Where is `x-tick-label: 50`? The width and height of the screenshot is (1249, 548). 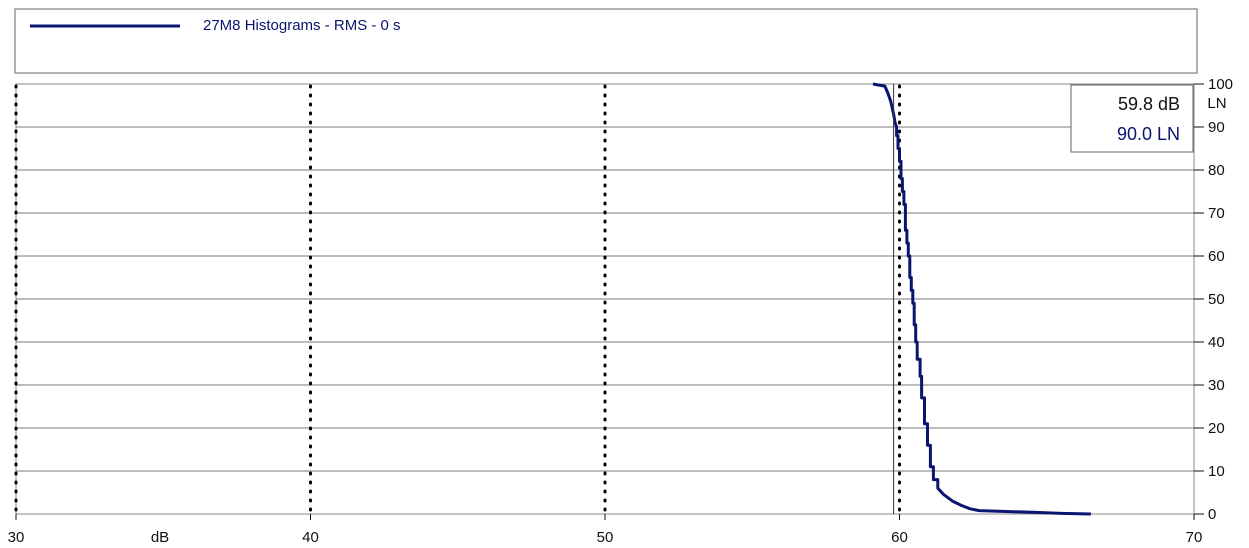
x-tick-label: 50 is located at coordinates (605, 537).